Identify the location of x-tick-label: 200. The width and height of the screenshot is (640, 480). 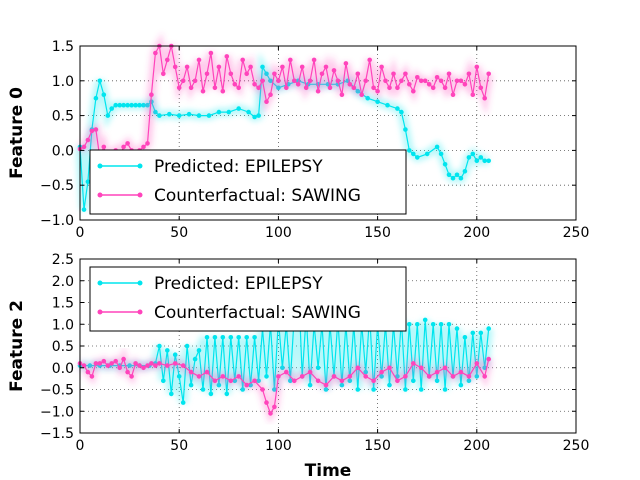
(476, 446).